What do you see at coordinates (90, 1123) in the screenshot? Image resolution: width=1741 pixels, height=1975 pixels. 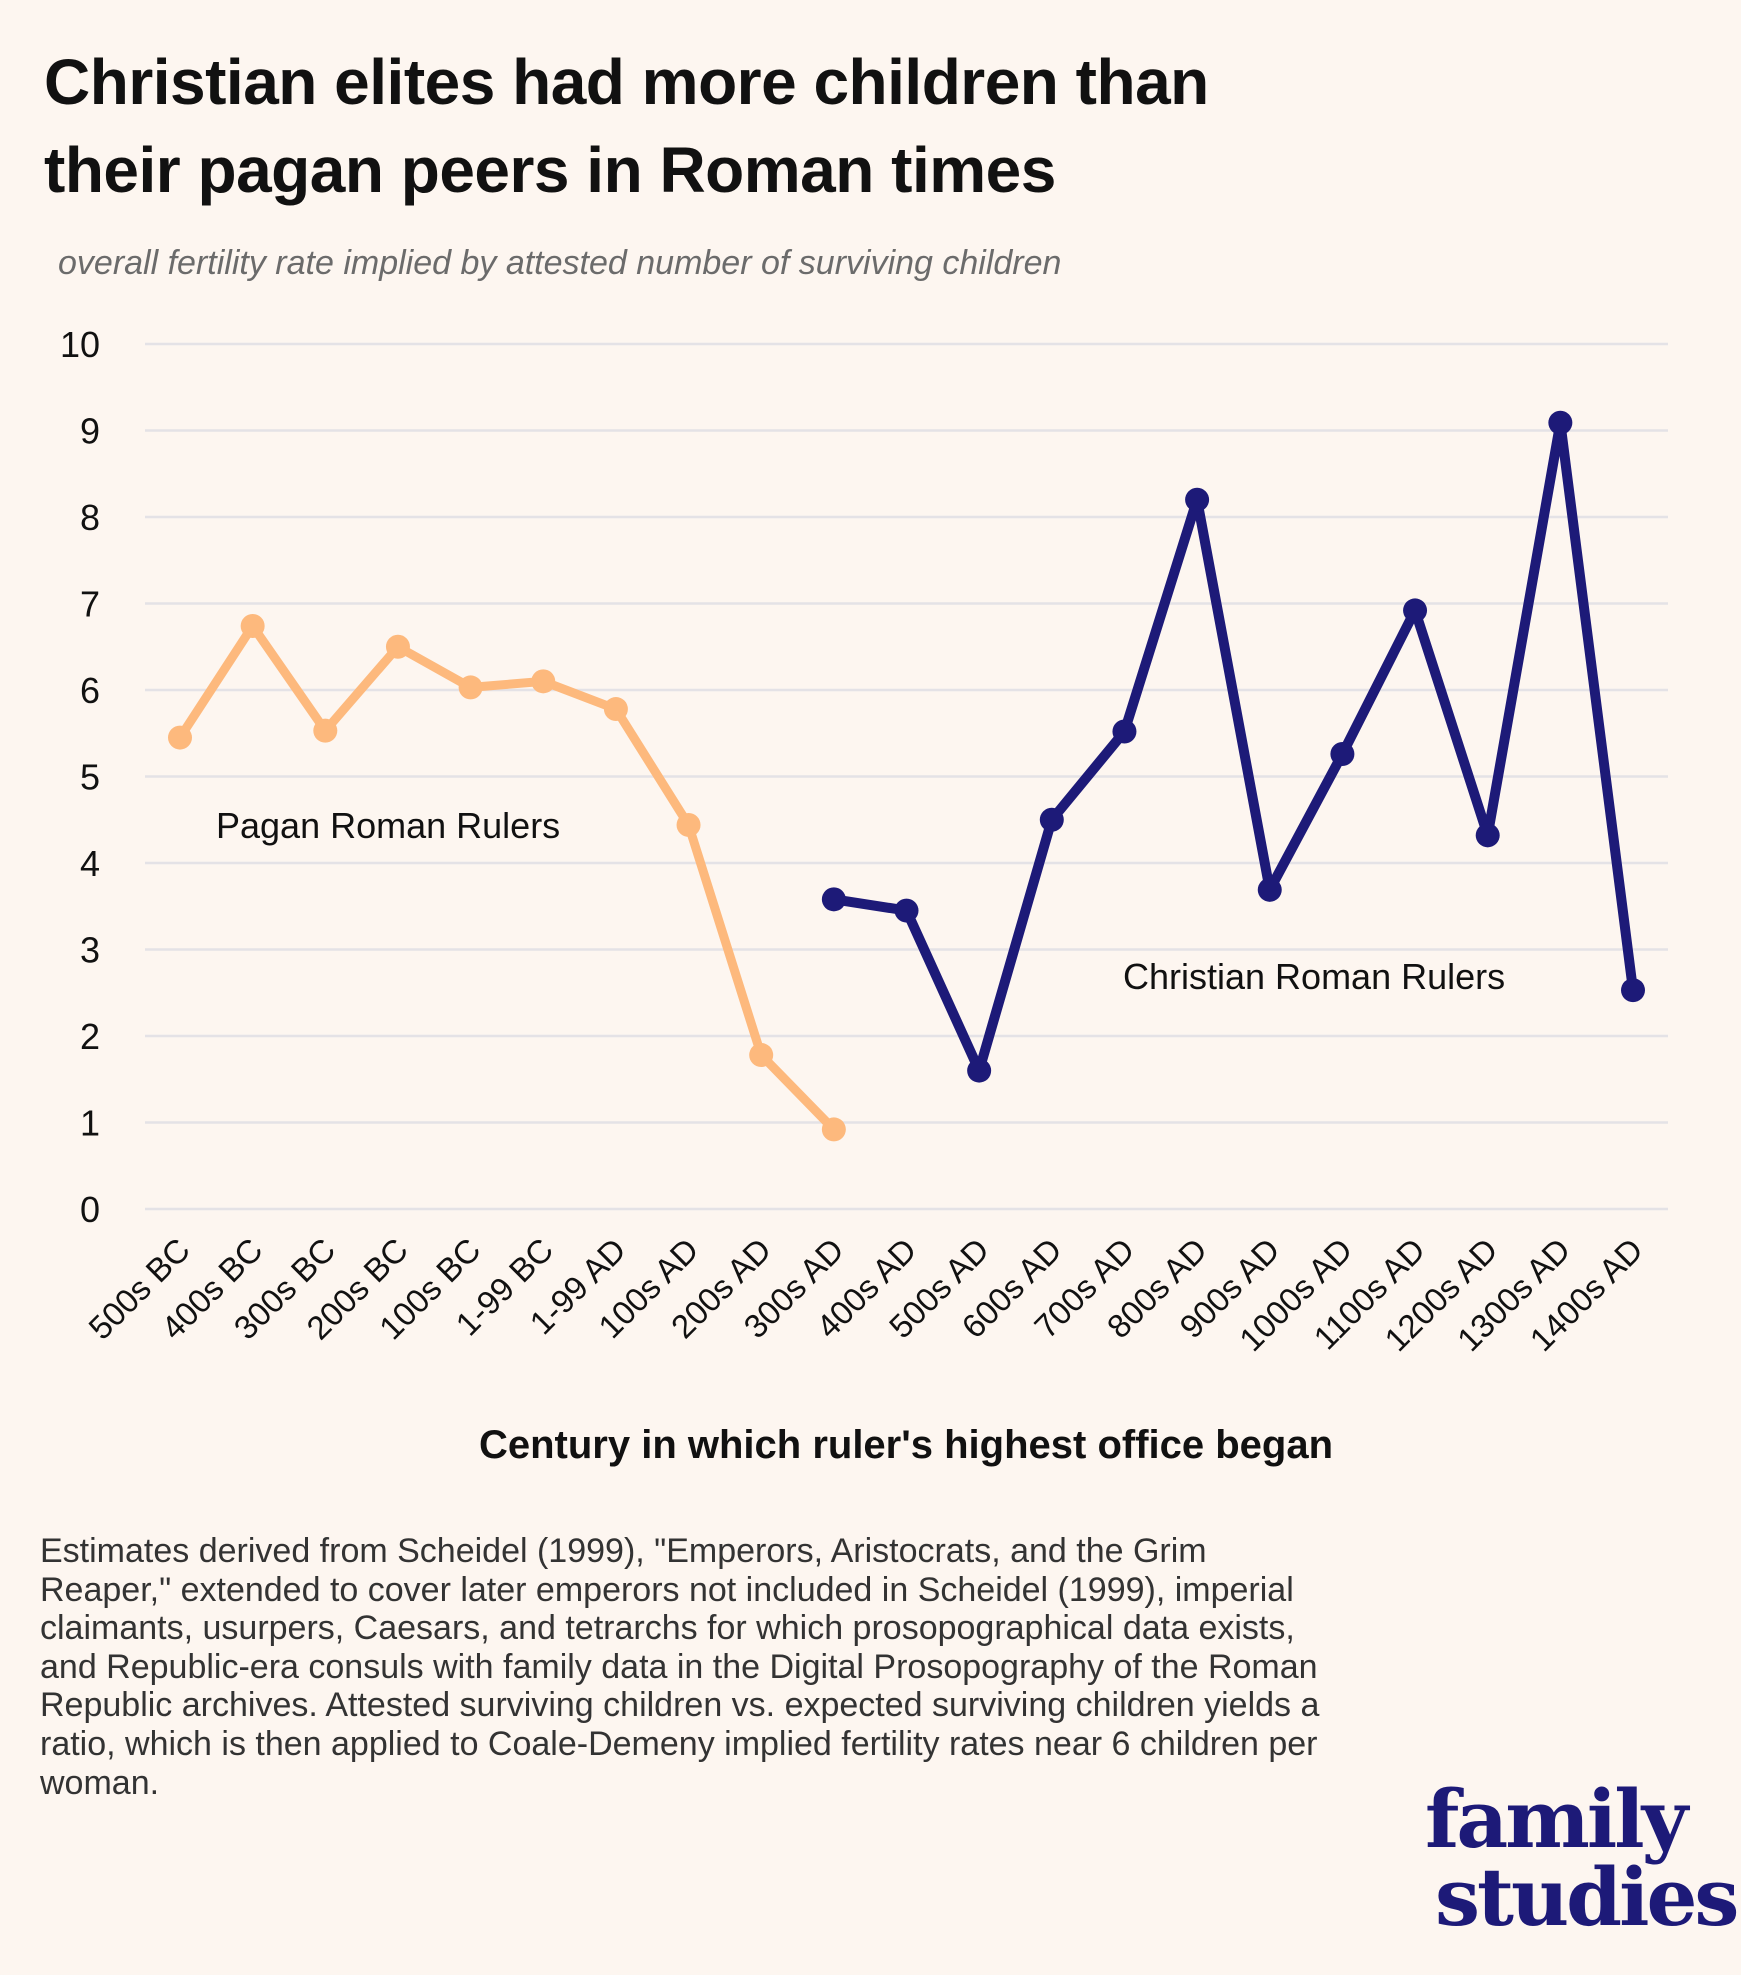 I see `y-tick-label: 1` at bounding box center [90, 1123].